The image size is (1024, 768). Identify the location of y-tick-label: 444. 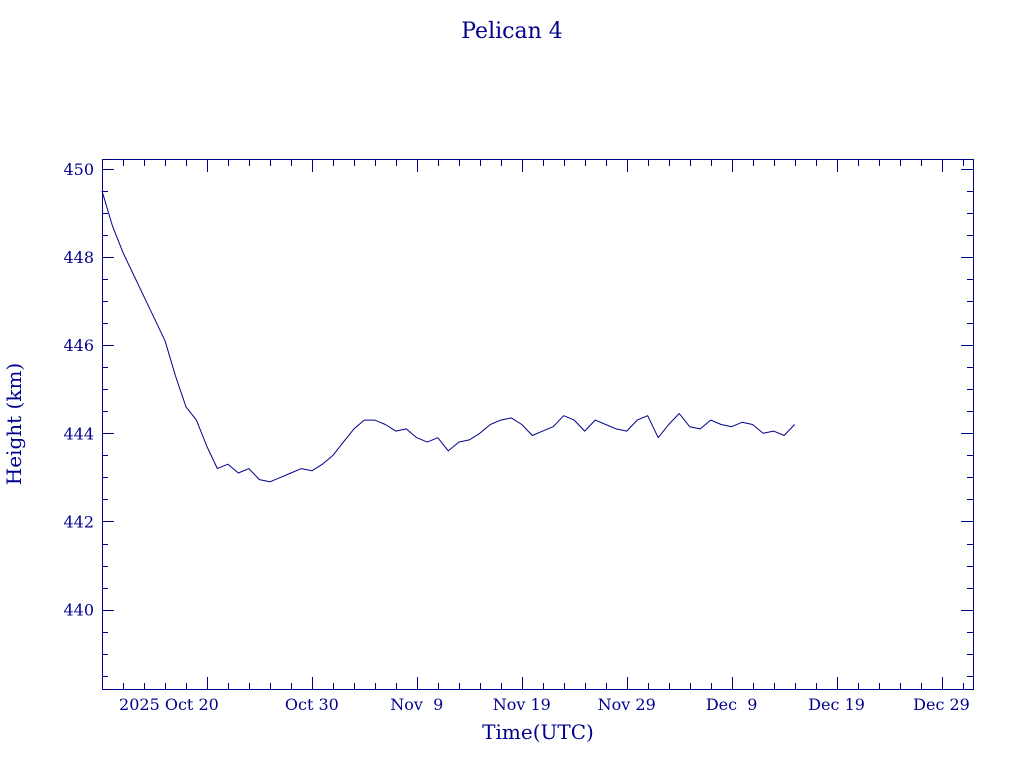
(78, 433).